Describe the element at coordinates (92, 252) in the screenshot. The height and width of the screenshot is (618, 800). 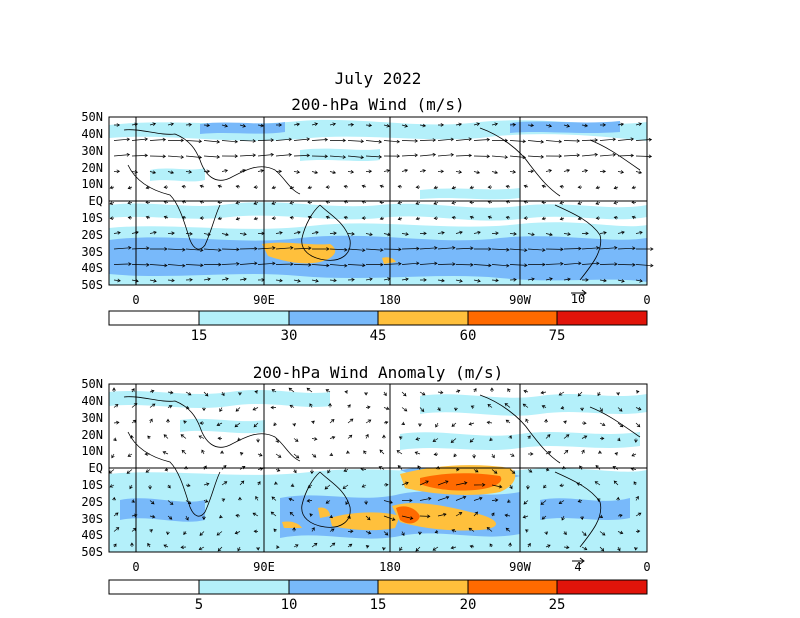
I see `lat-label: 30S` at that location.